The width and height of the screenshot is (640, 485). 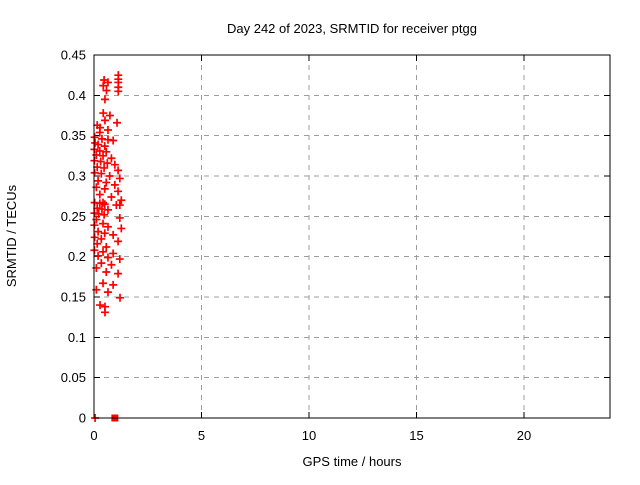 What do you see at coordinates (82, 418) in the screenshot?
I see `y-tick-label: 0` at bounding box center [82, 418].